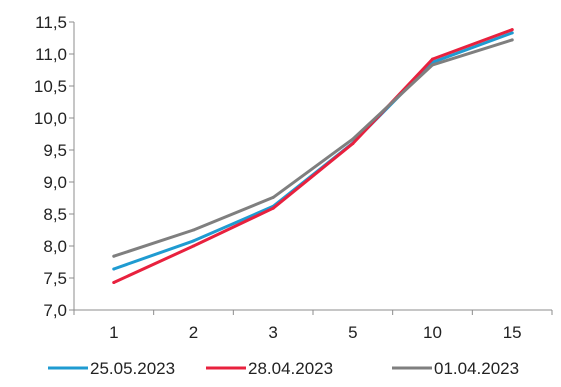 Image resolution: width=561 pixels, height=387 pixels. I want to click on x-tick-label: 5, so click(352, 332).